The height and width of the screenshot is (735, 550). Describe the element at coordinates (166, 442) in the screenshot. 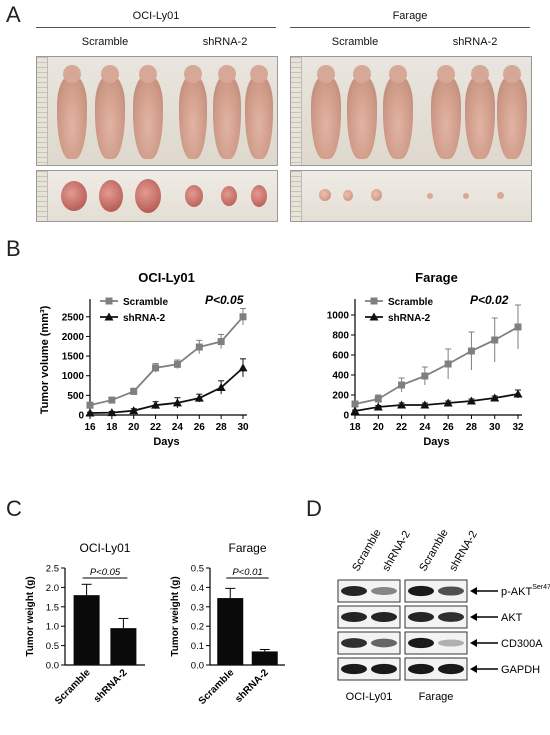

I see `x-axis-label: Days` at that location.